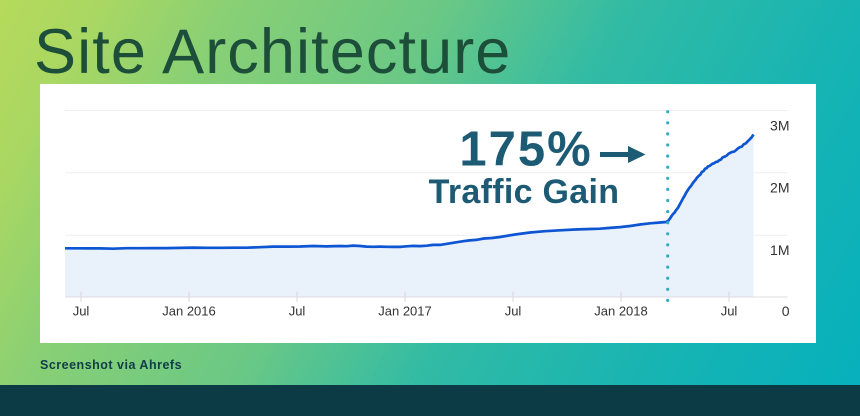 The width and height of the screenshot is (860, 416). I want to click on svg-text: Jan 2017, so click(405, 311).